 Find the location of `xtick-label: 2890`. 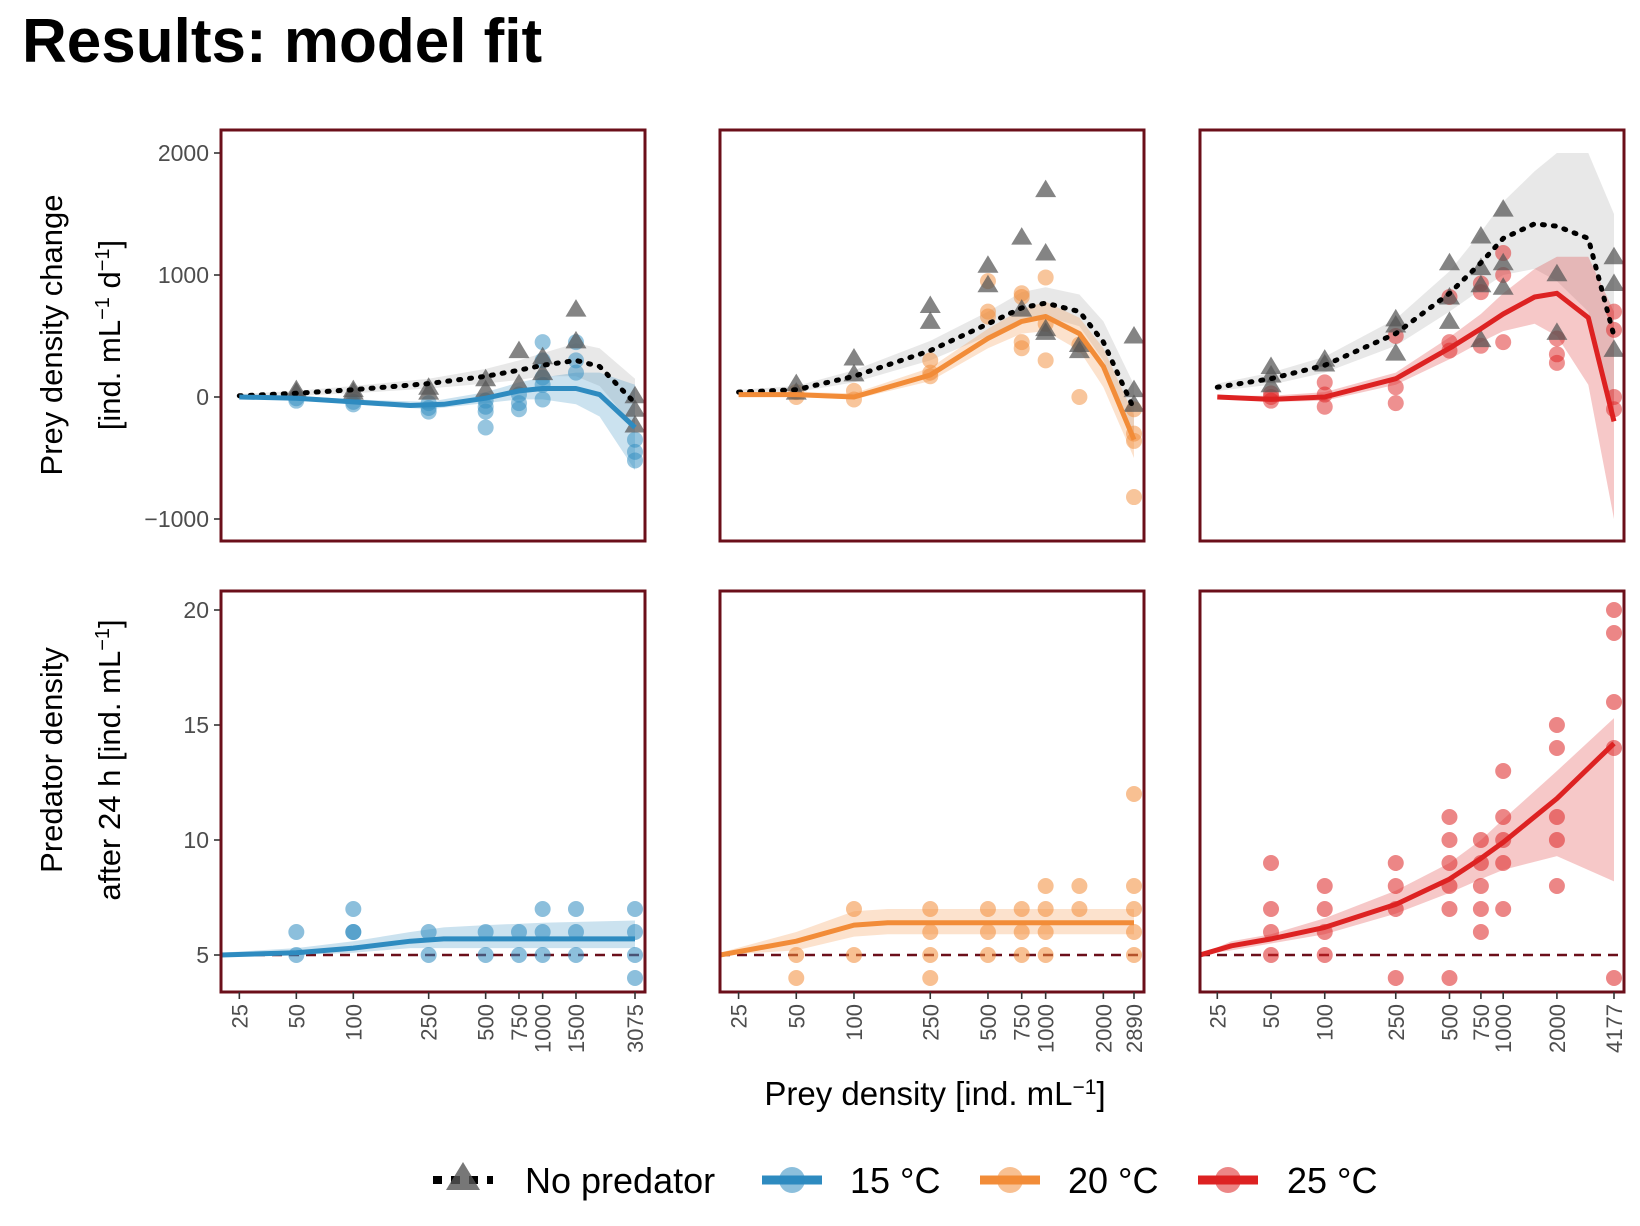

xtick-label: 2890 is located at coordinates (1134, 1028).